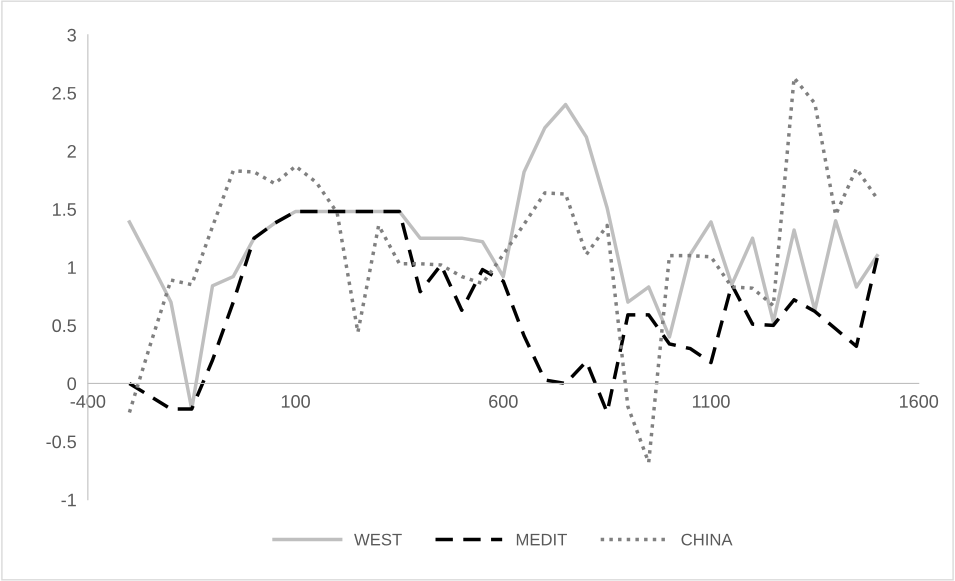 The height and width of the screenshot is (581, 955). What do you see at coordinates (72, 151) in the screenshot?
I see `y-tick-label: 2` at bounding box center [72, 151].